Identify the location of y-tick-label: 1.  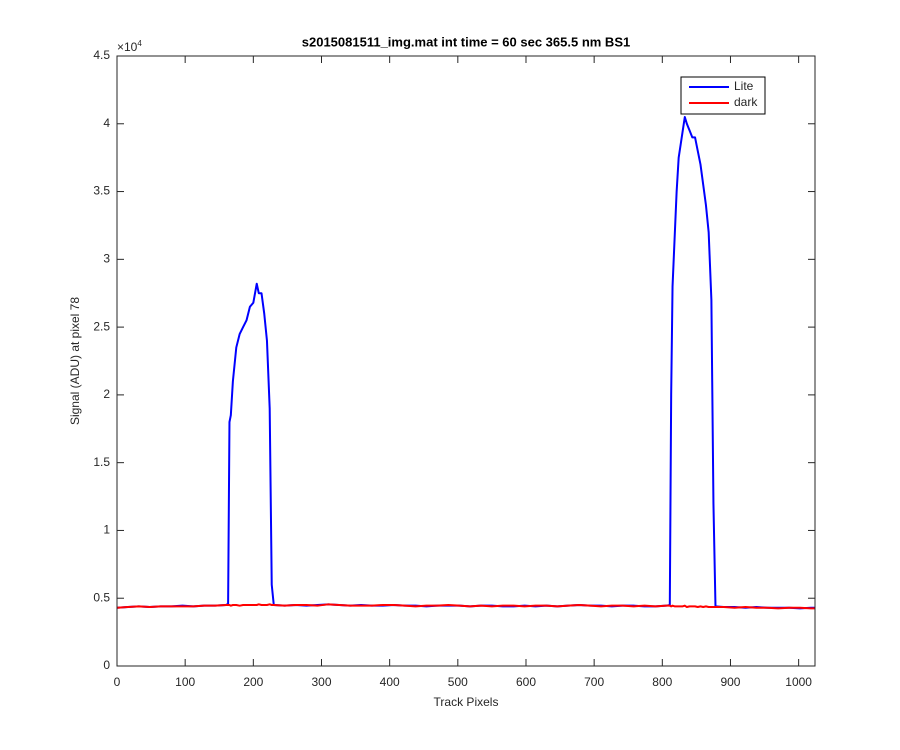
(106, 530).